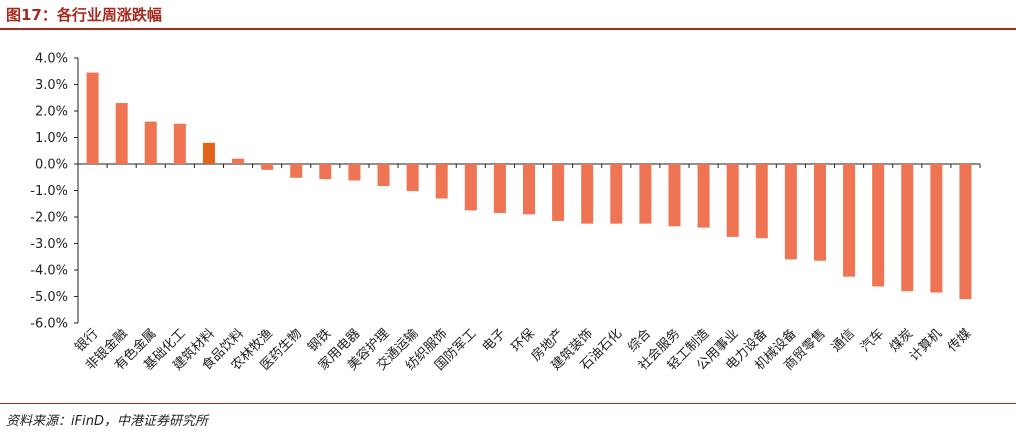 The width and height of the screenshot is (1016, 434). What do you see at coordinates (107, 421) in the screenshot?
I see `source-note: 资料来源：iFinD，中港证券研究所` at bounding box center [107, 421].